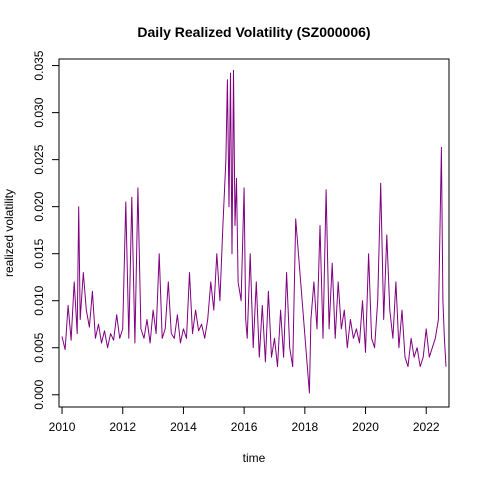  What do you see at coordinates (39, 206) in the screenshot?
I see `y-tick-label: 0.020` at bounding box center [39, 206].